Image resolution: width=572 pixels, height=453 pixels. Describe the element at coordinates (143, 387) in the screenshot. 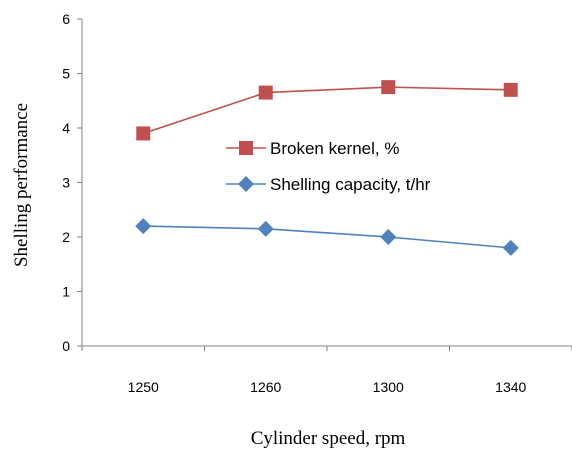

I see `x-tick-label: 1250` at that location.